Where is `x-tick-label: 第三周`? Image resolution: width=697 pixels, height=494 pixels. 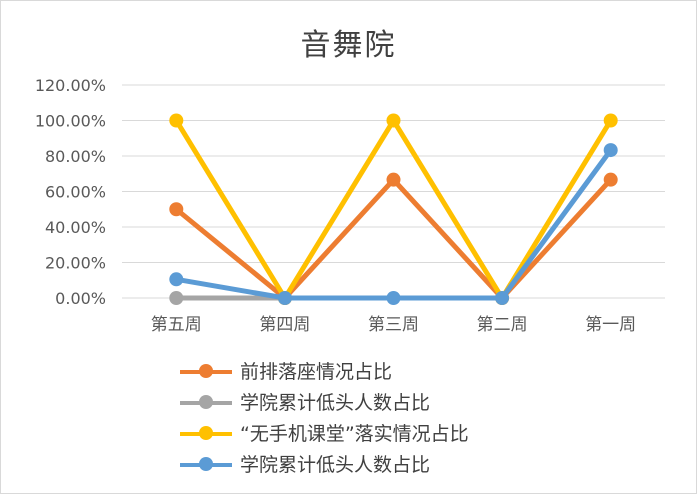 x-tick-label: 第三周 is located at coordinates (393, 325).